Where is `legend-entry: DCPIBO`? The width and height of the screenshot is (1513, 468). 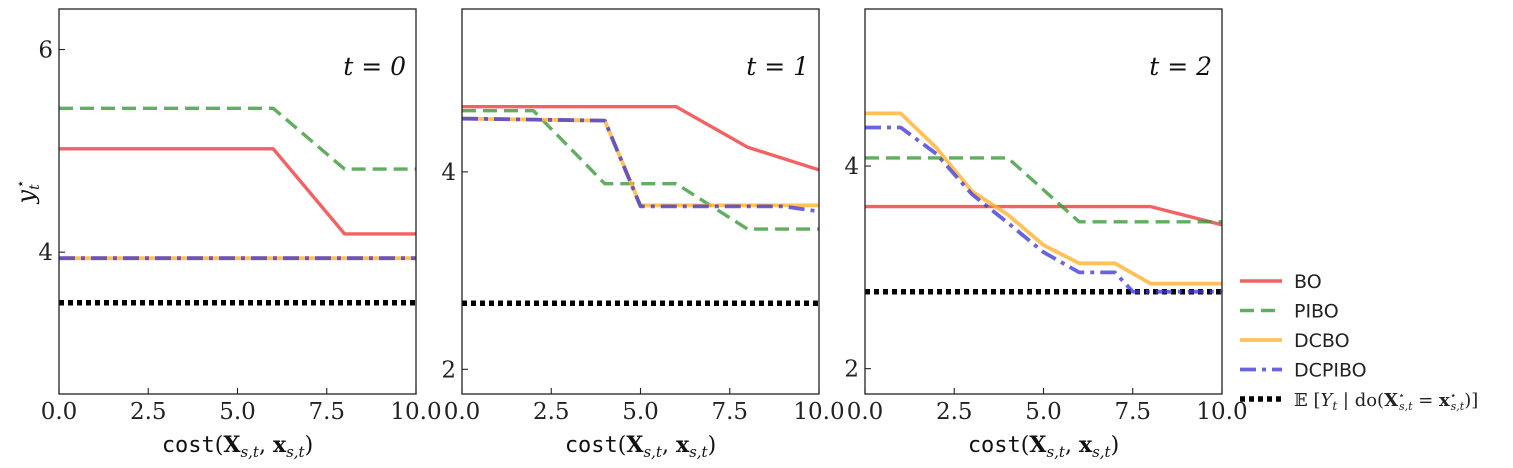
legend-entry: DCPIBO is located at coordinates (1303, 371).